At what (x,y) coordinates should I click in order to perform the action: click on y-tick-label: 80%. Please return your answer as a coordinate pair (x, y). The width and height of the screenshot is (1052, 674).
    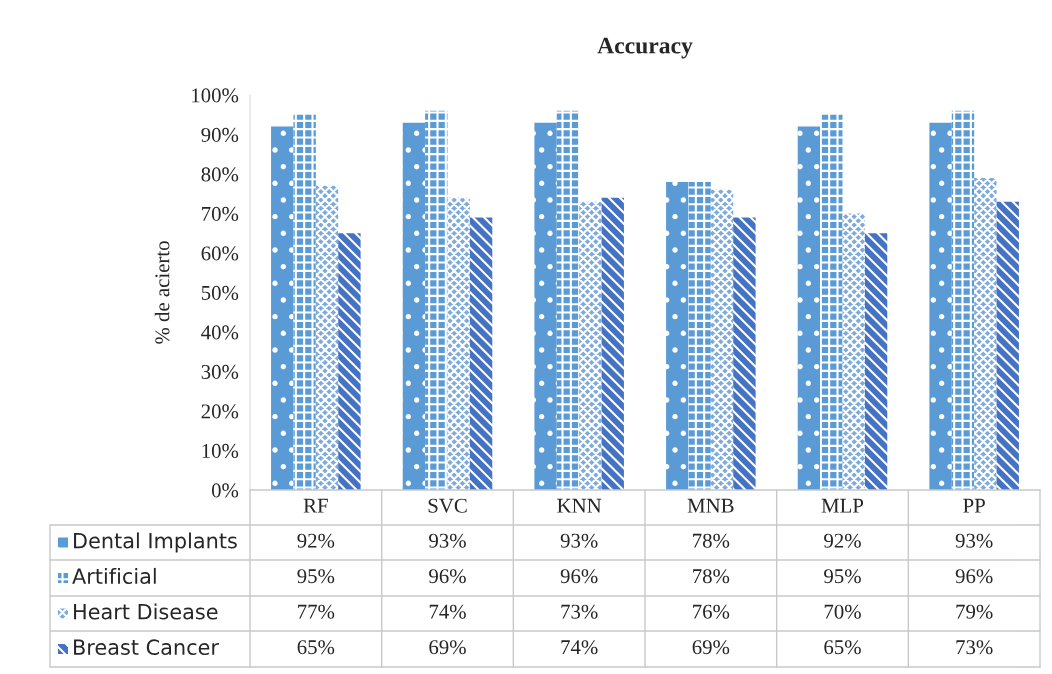
    Looking at the image, I should click on (220, 174).